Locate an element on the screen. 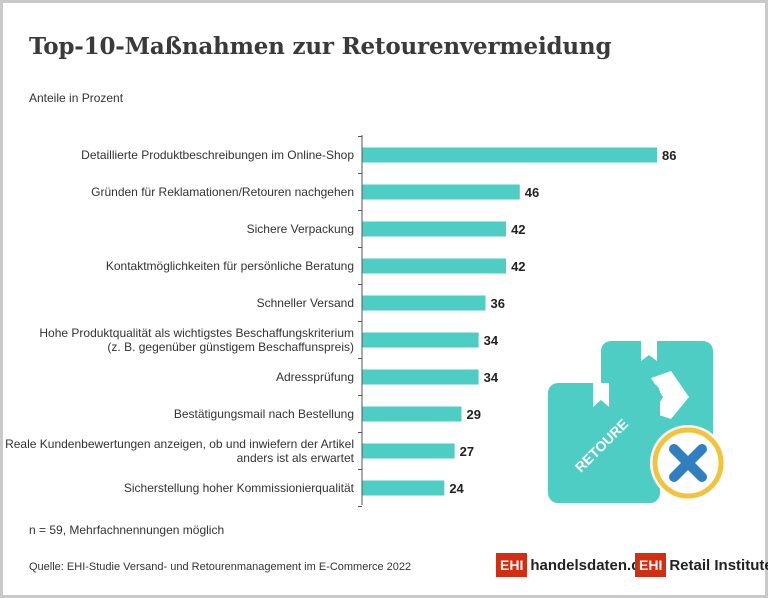 The height and width of the screenshot is (598, 768). retail-institute-text: Retail Institute® is located at coordinates (718, 565).